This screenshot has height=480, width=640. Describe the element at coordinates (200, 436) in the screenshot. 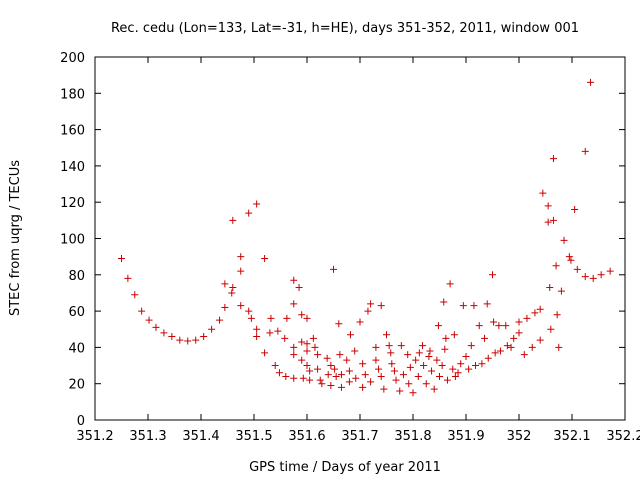

I see `x-tick-label: 351.4` at that location.